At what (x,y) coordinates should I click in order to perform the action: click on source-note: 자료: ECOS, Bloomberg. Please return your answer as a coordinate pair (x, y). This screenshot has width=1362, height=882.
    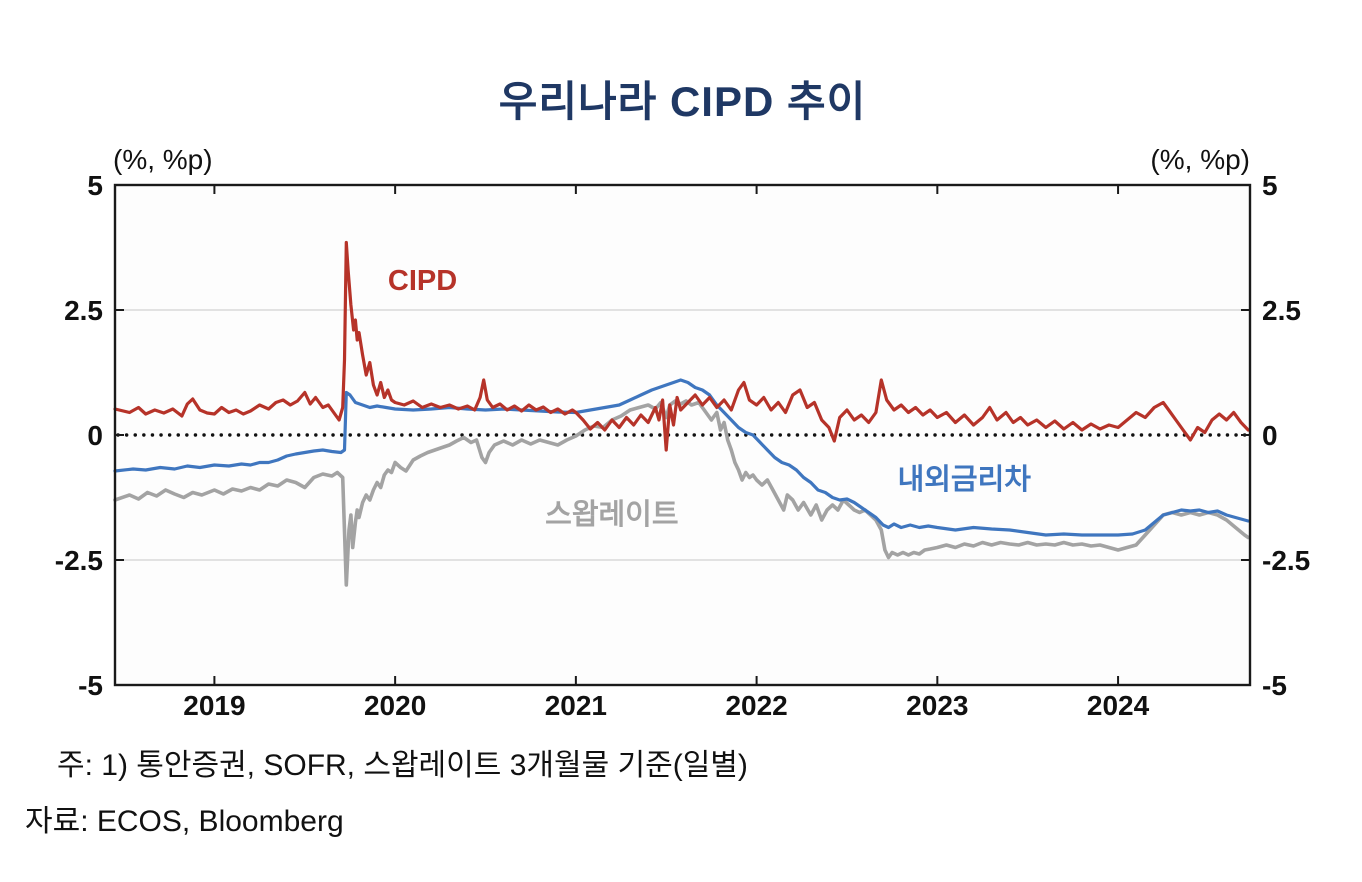
    Looking at the image, I should click on (184, 821).